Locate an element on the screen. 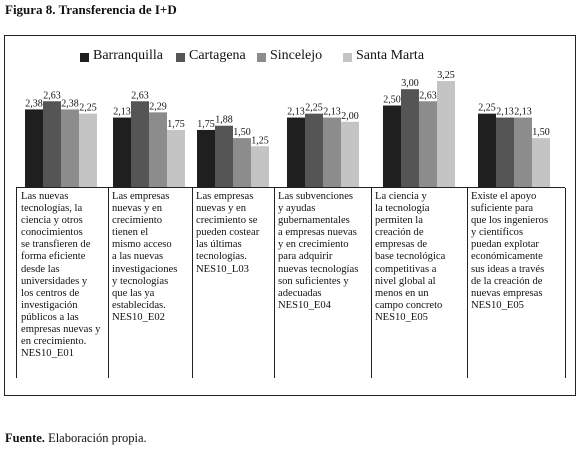 This screenshot has height=456, width=581. source-text: Elaboración propia. is located at coordinates (95, 438).